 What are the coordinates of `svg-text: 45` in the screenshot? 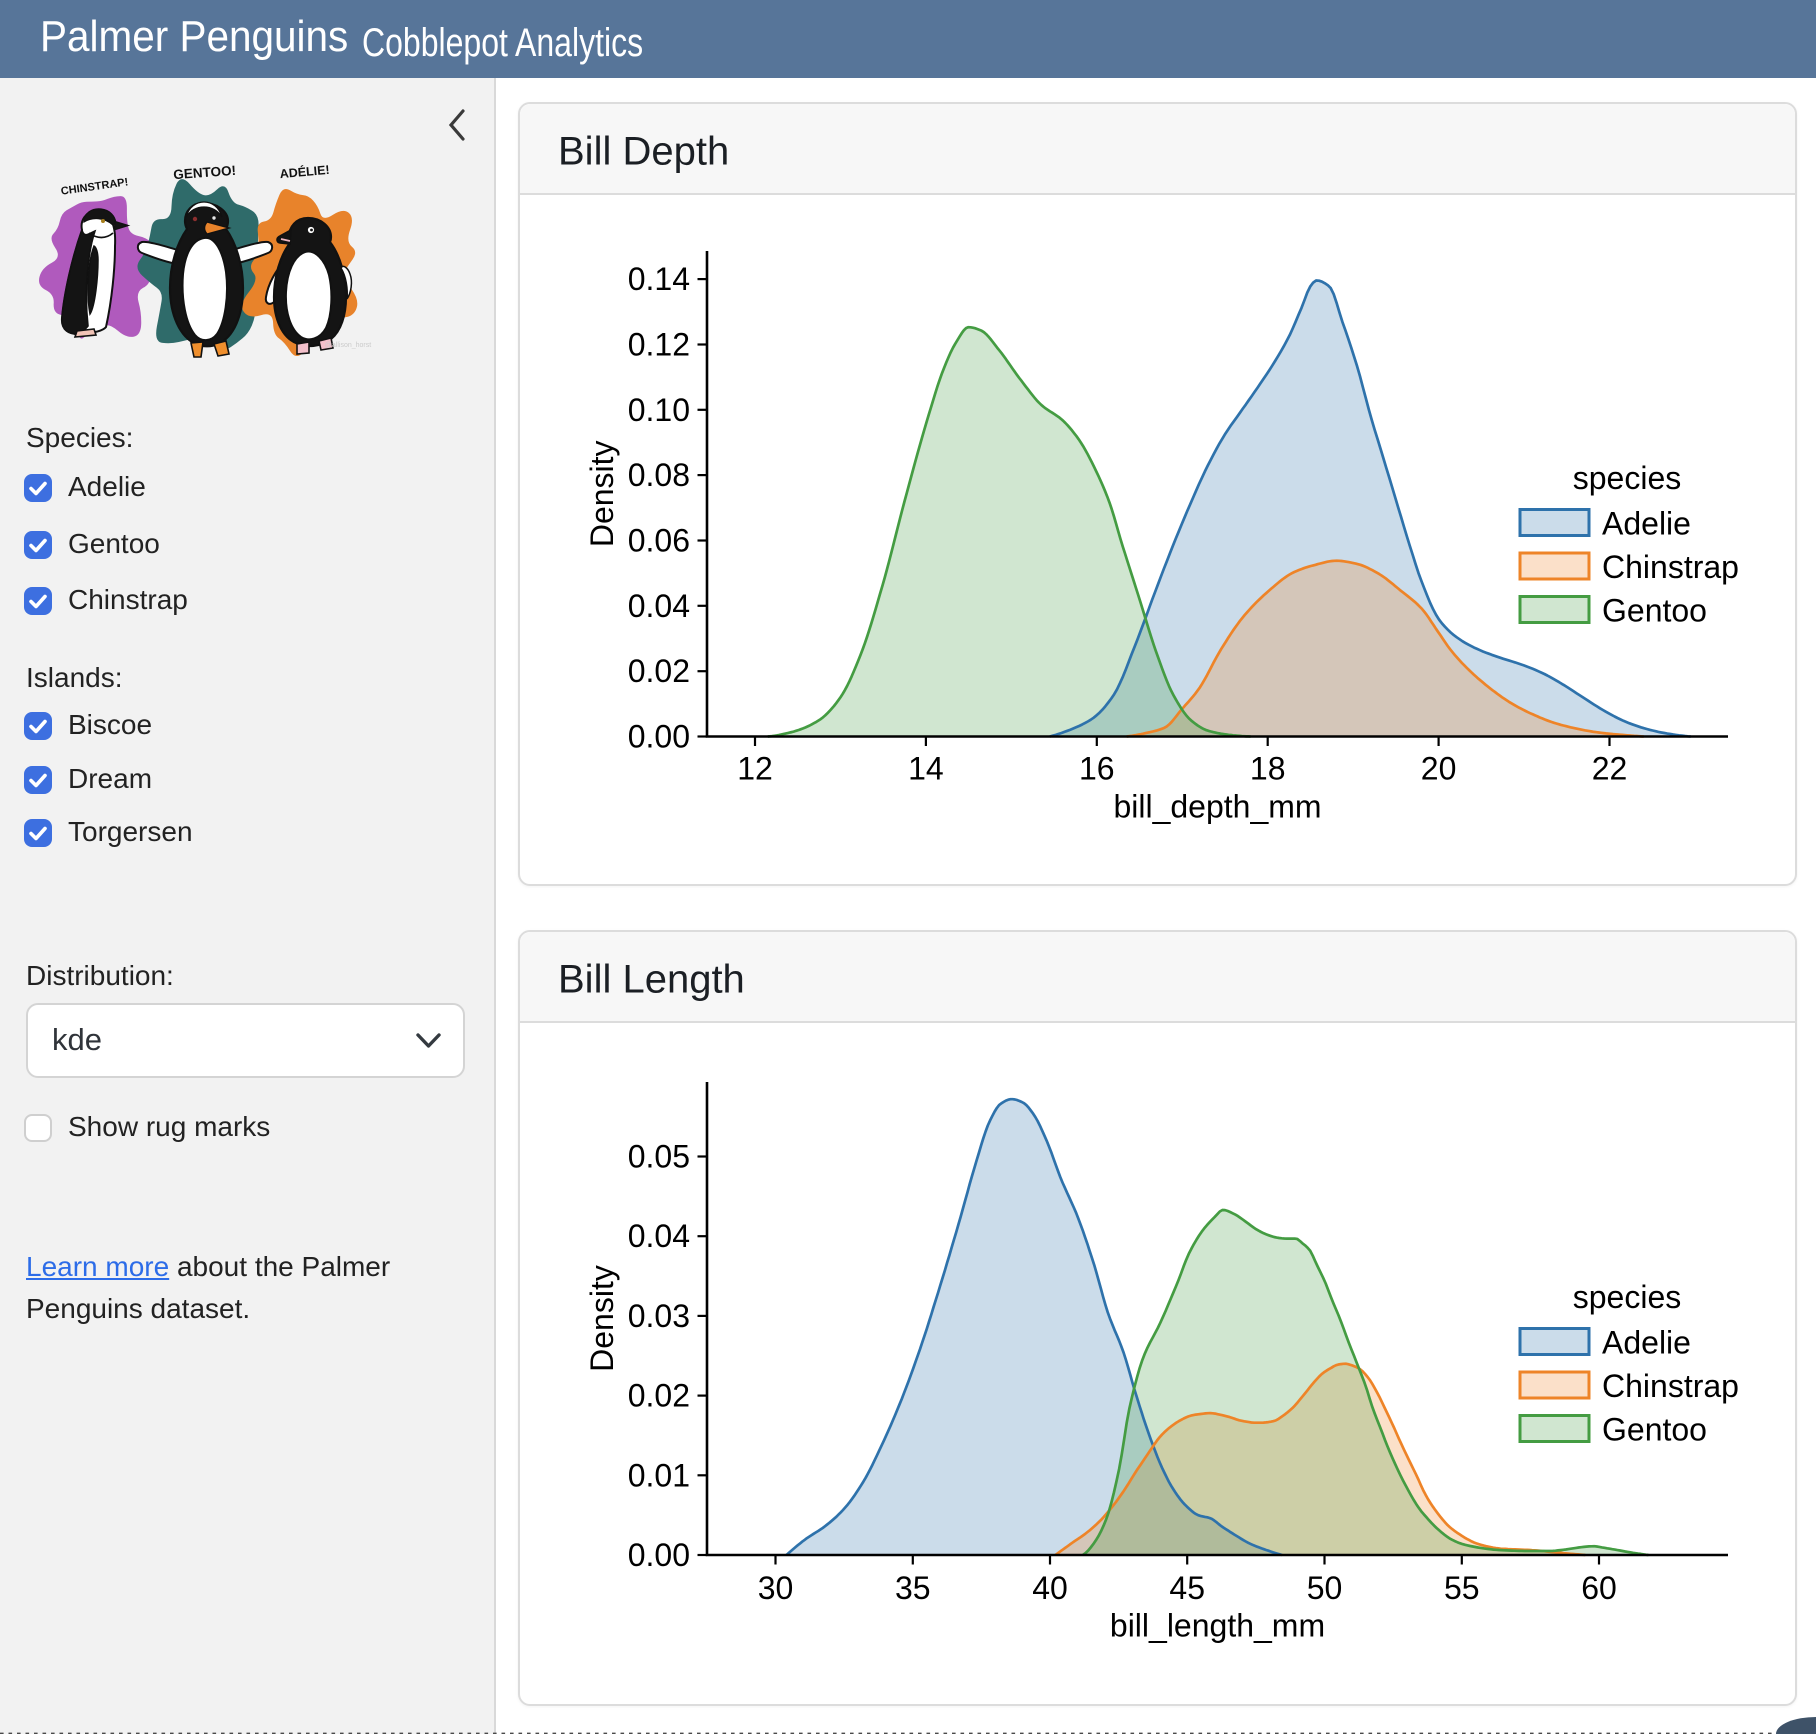 It's located at (1187, 1588).